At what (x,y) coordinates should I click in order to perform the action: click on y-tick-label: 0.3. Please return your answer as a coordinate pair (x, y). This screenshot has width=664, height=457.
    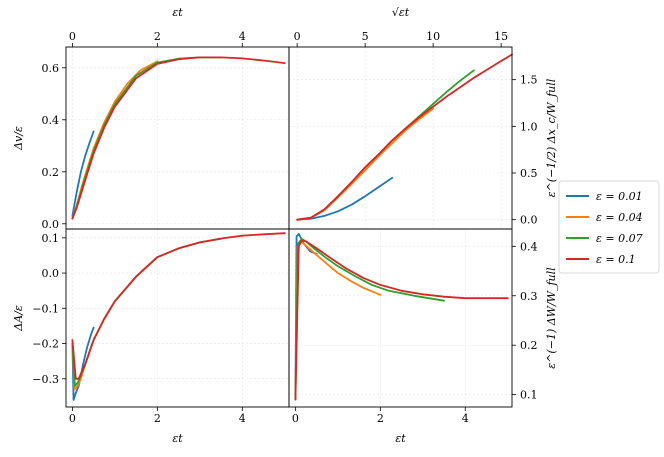
    Looking at the image, I should click on (529, 296).